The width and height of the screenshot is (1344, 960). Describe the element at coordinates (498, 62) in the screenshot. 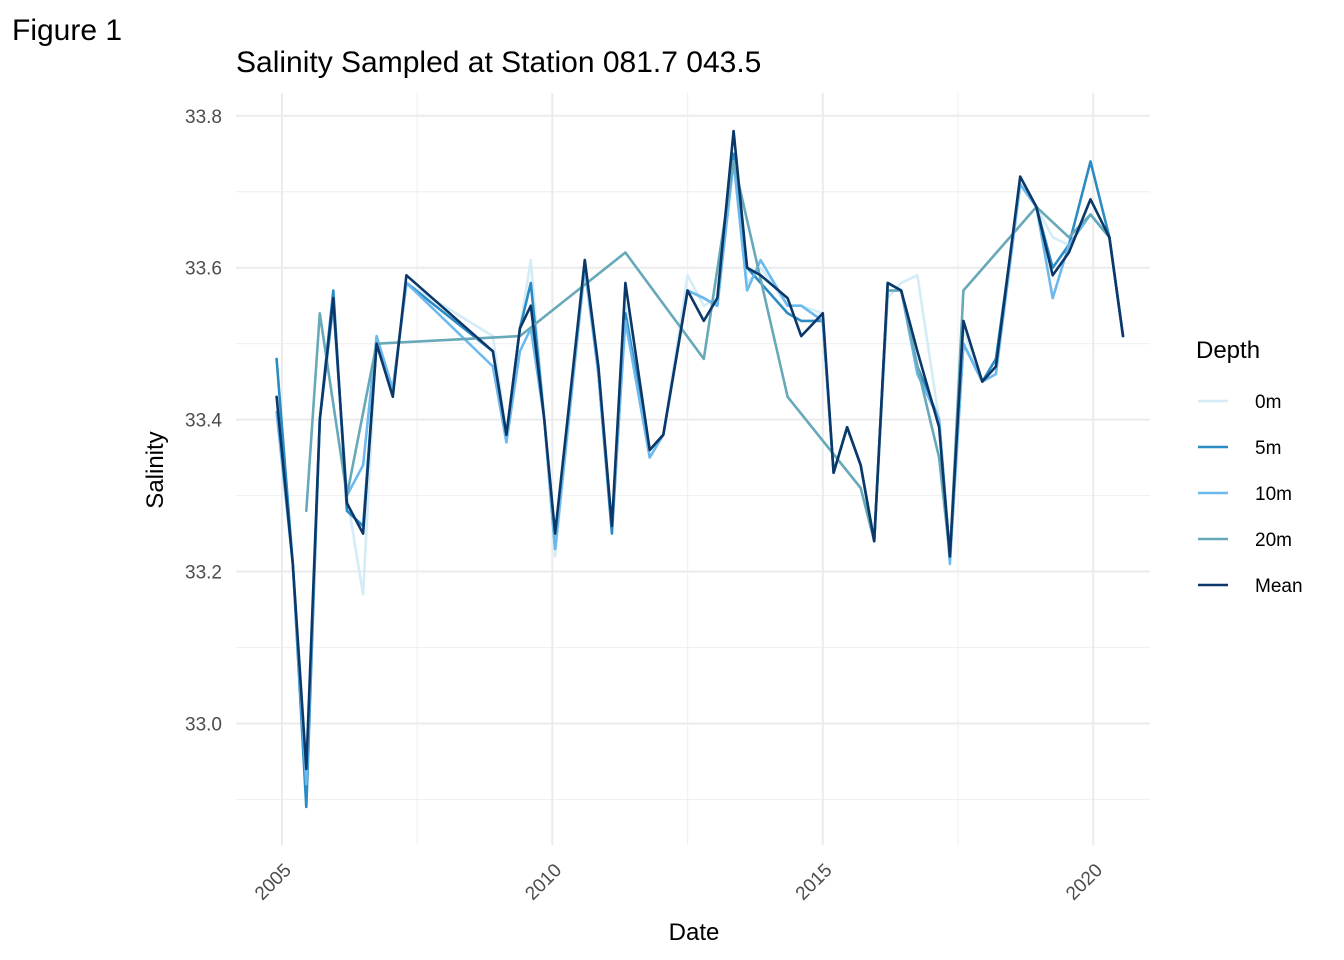

I see `chart-title: Salinity Sampled at Station 081.7 043.5` at that location.